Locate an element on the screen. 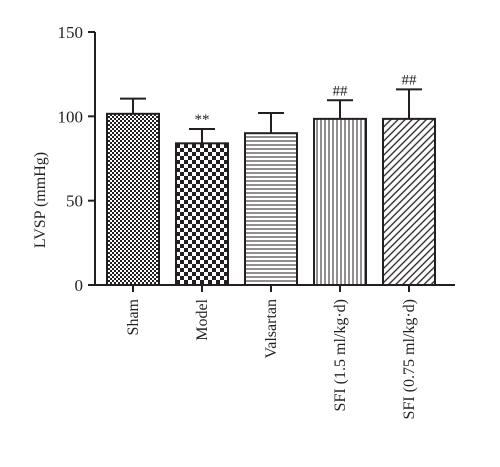 Image resolution: width=500 pixels, height=467 pixels. y-tick-label: 50 is located at coordinates (74, 201).